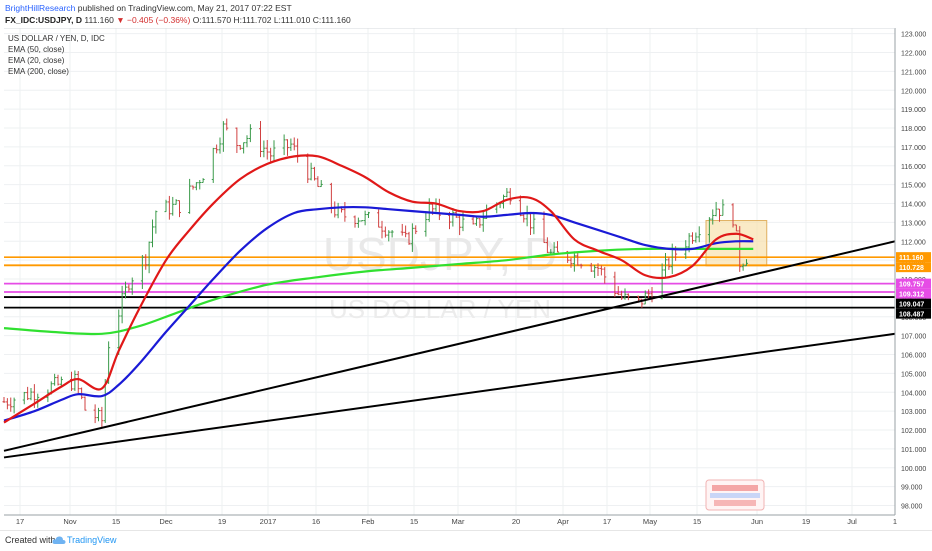 The image size is (932, 551). I want to click on y-tick-label: 120.000, so click(913, 91).